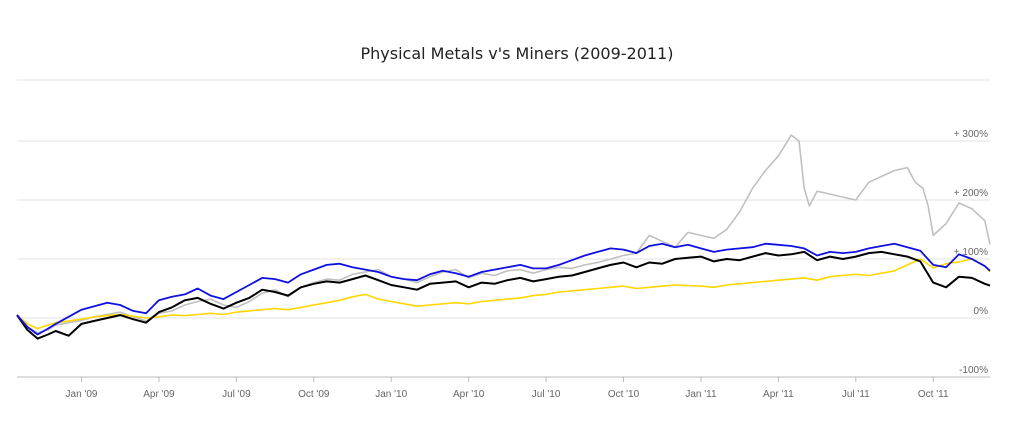 The height and width of the screenshot is (440, 1024). I want to click on x-tick-label: Apr '10, so click(469, 394).